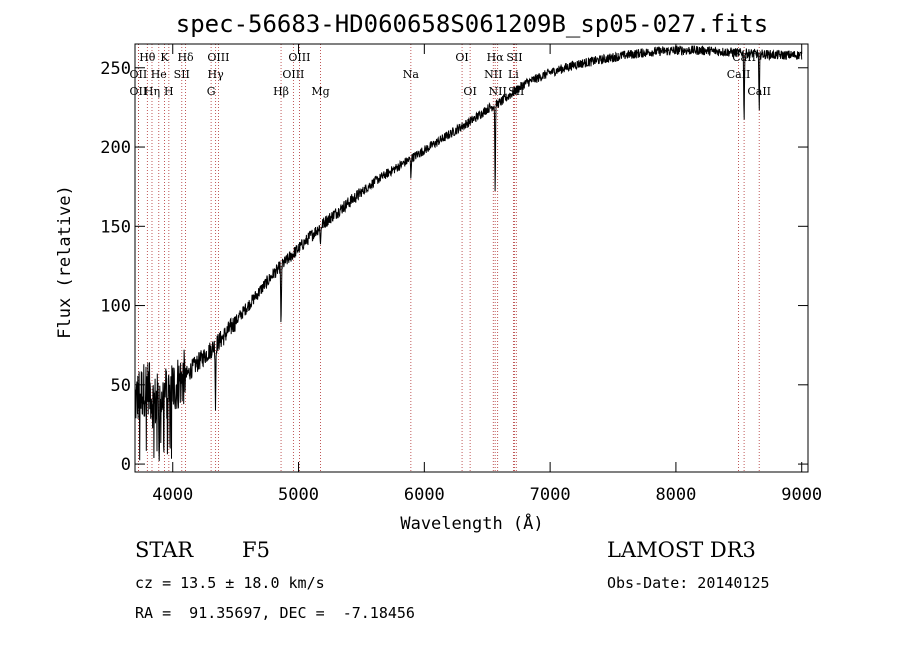 This screenshot has height=649, width=900. Describe the element at coordinates (139, 91) in the screenshot. I see `line-label-2: OII` at that location.